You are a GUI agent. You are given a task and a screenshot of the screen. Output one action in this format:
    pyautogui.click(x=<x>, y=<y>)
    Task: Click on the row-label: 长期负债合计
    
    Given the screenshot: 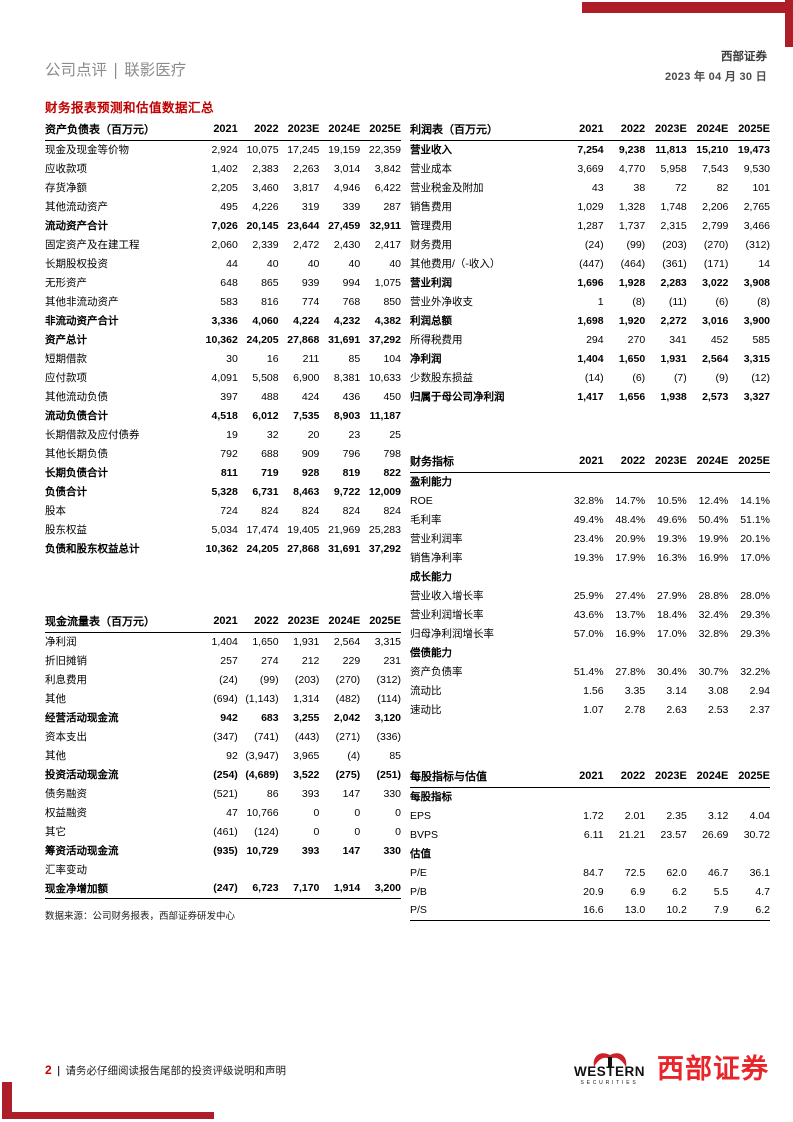 What is the action you would take?
    pyautogui.click(x=76, y=473)
    